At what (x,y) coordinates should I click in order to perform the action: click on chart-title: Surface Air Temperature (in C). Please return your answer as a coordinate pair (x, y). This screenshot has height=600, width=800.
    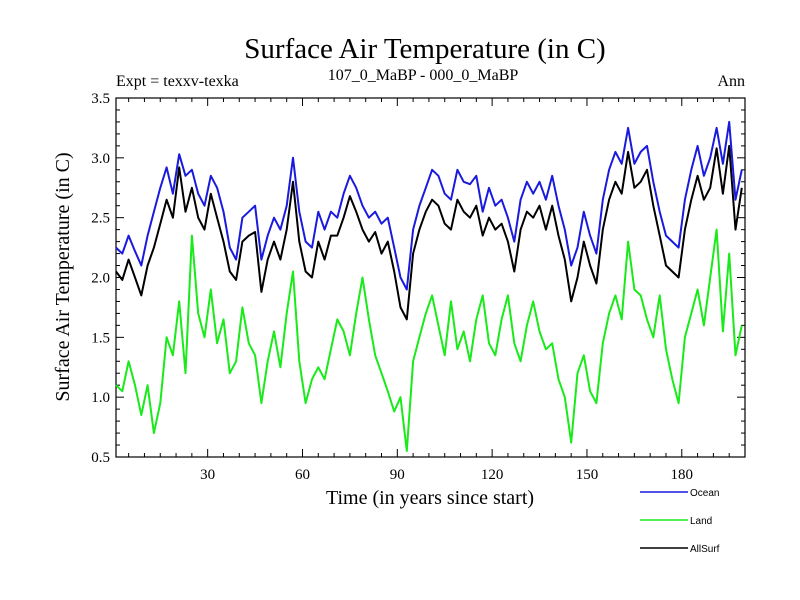
    Looking at the image, I should click on (424, 49).